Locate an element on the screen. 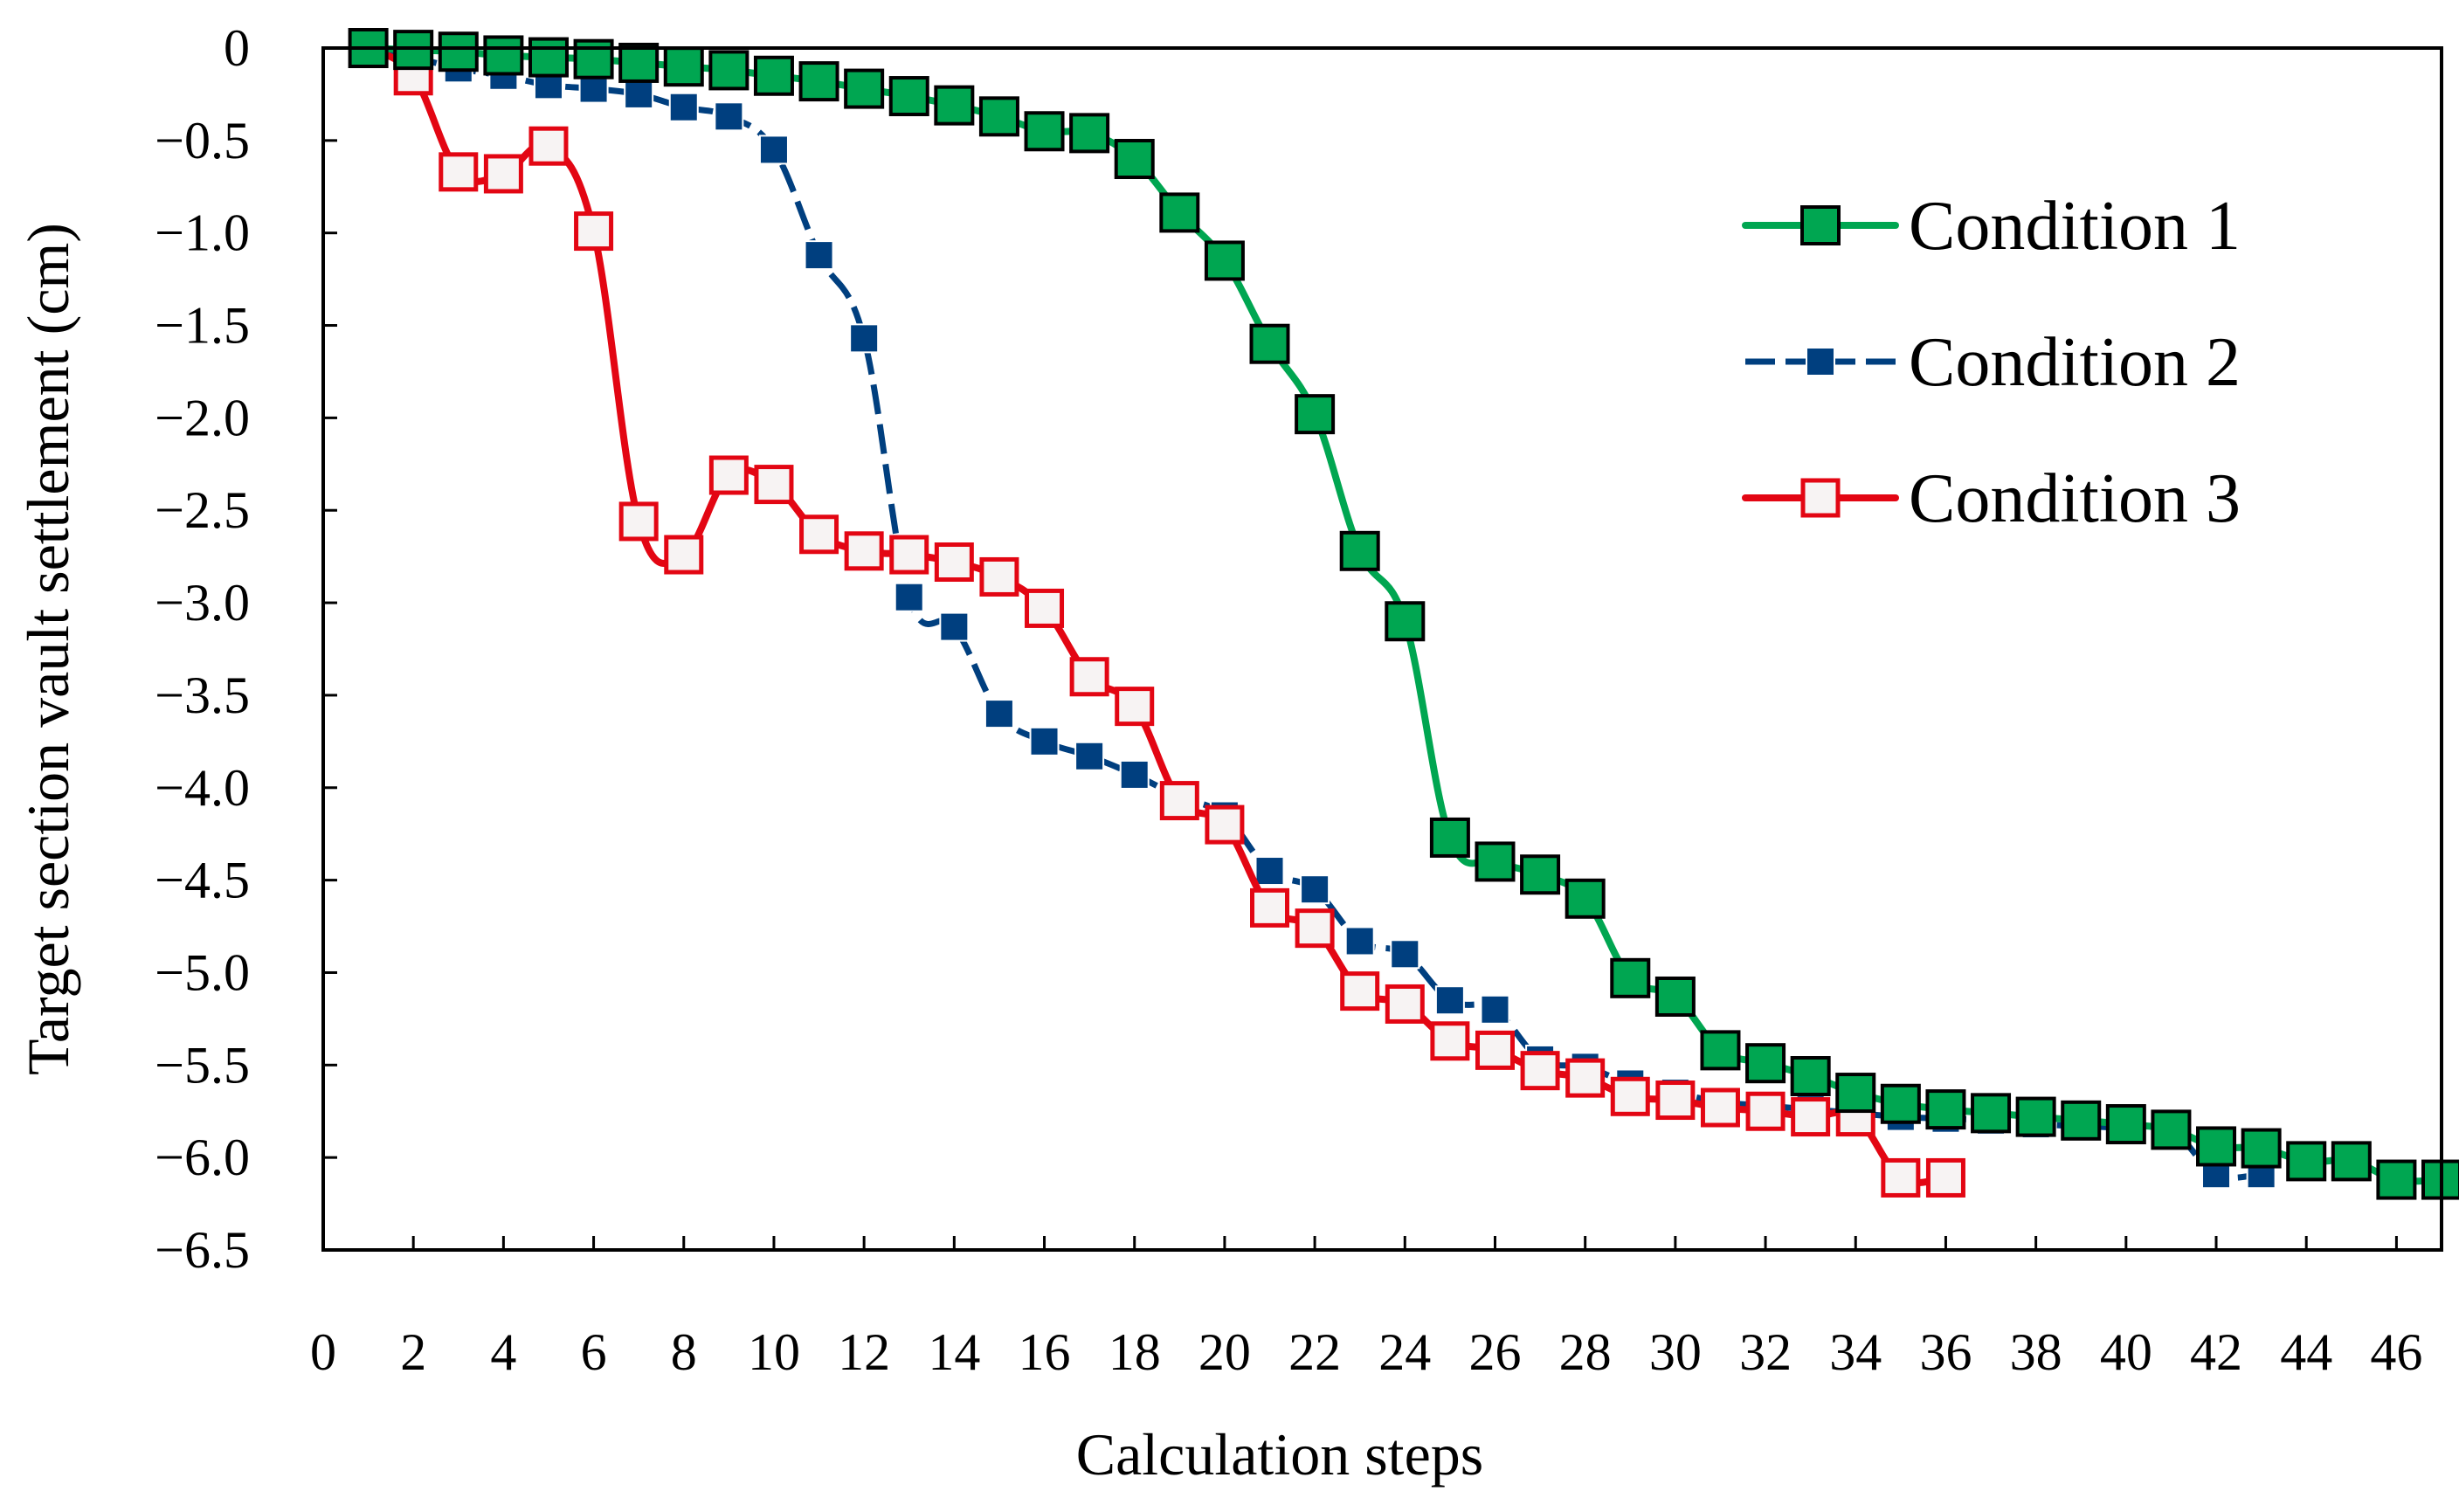  x-tick-label: 42 is located at coordinates (2216, 1352).